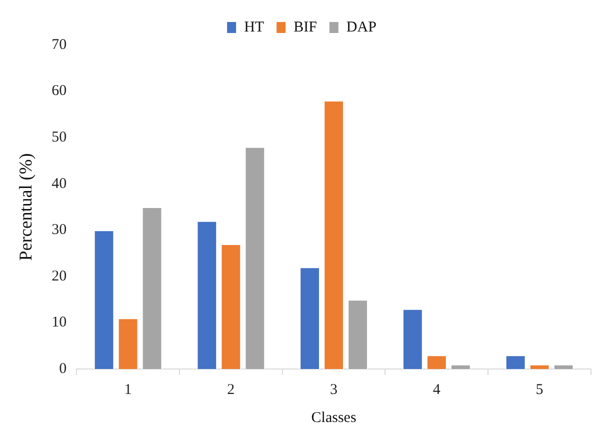  I want to click on x-axis-title: Classes, so click(333, 418).